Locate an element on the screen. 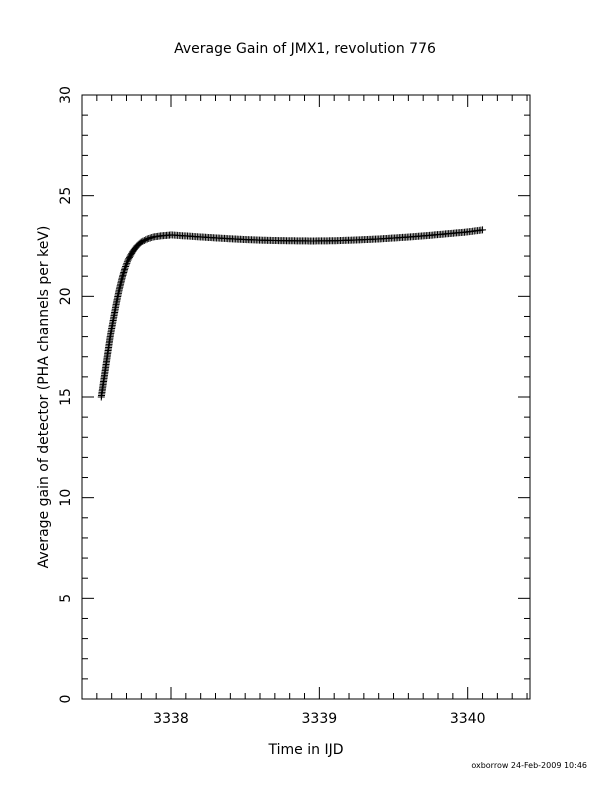 The width and height of the screenshot is (612, 792). y-tick-label: 30 is located at coordinates (66, 95).